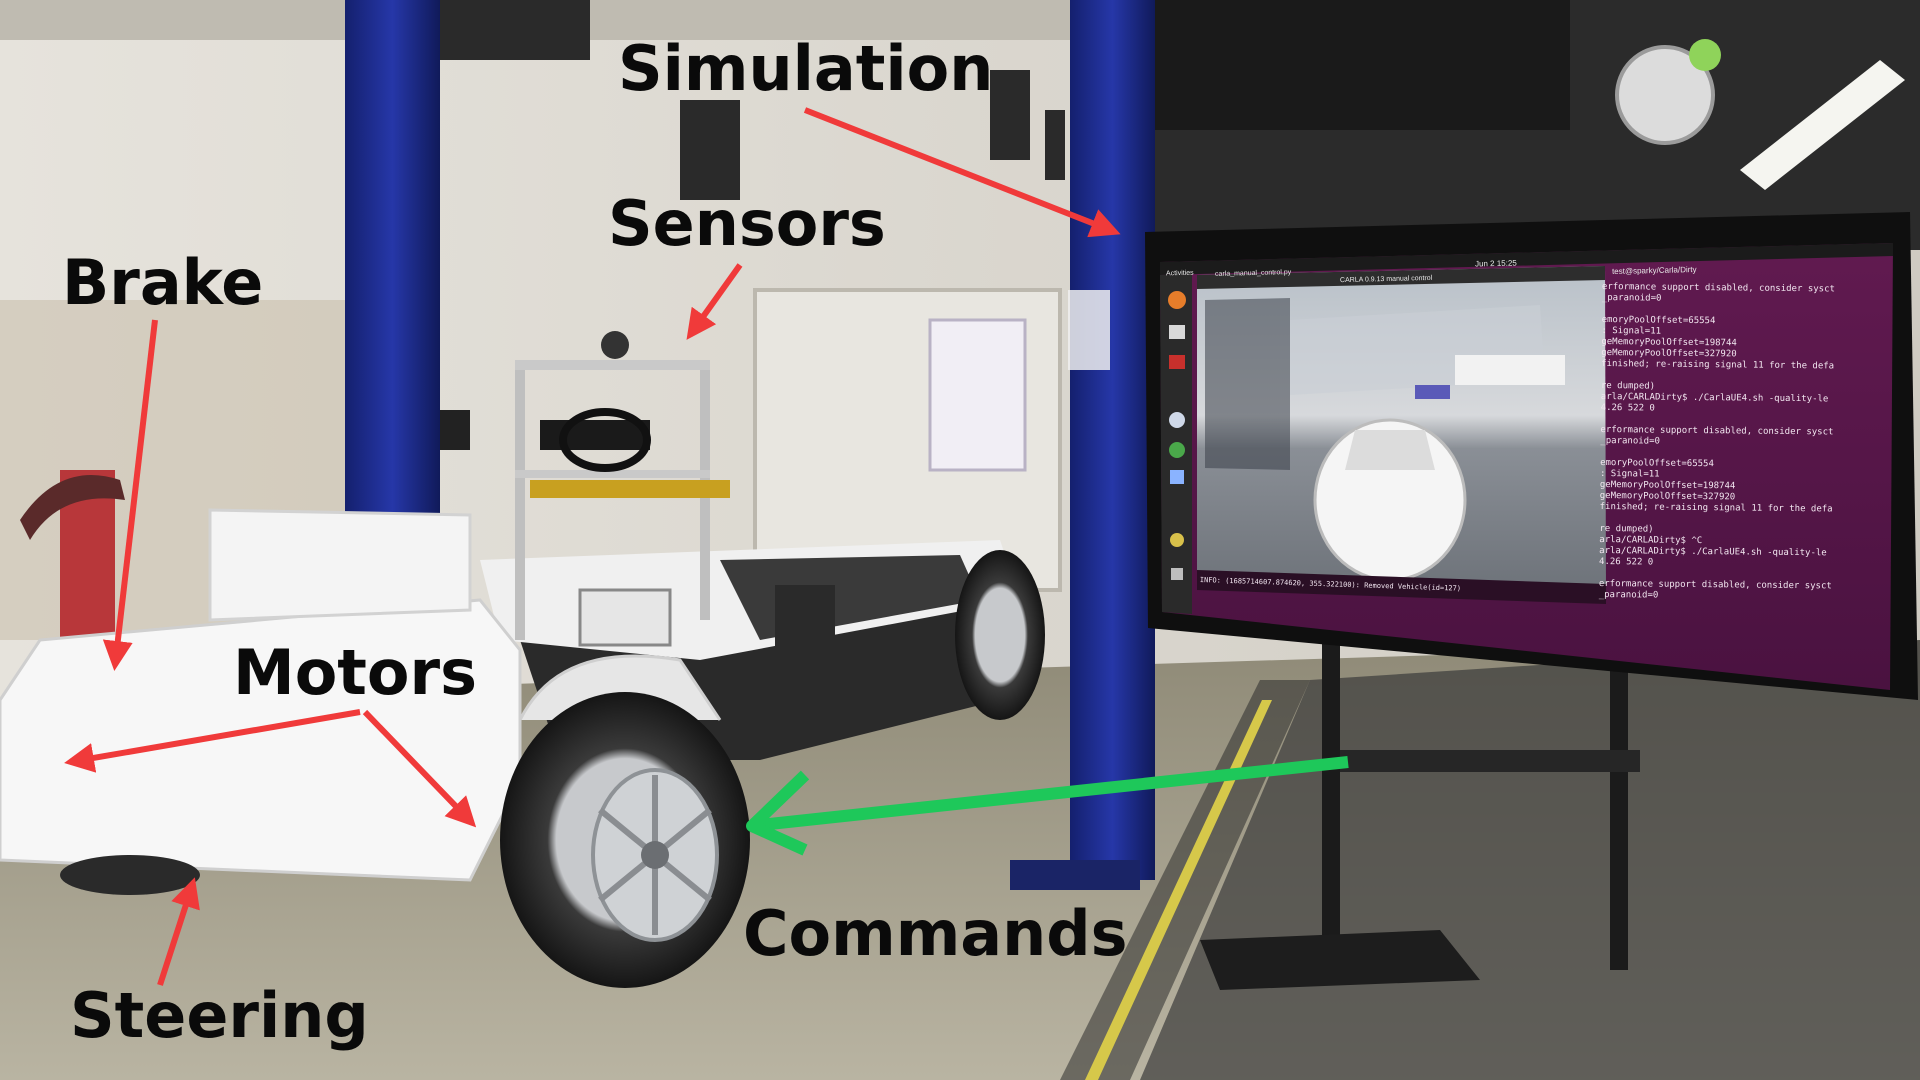 Image resolution: width=1920 pixels, height=1080 pixels. Describe the element at coordinates (1177, 300) in the screenshot. I see `firefox-icon` at that location.